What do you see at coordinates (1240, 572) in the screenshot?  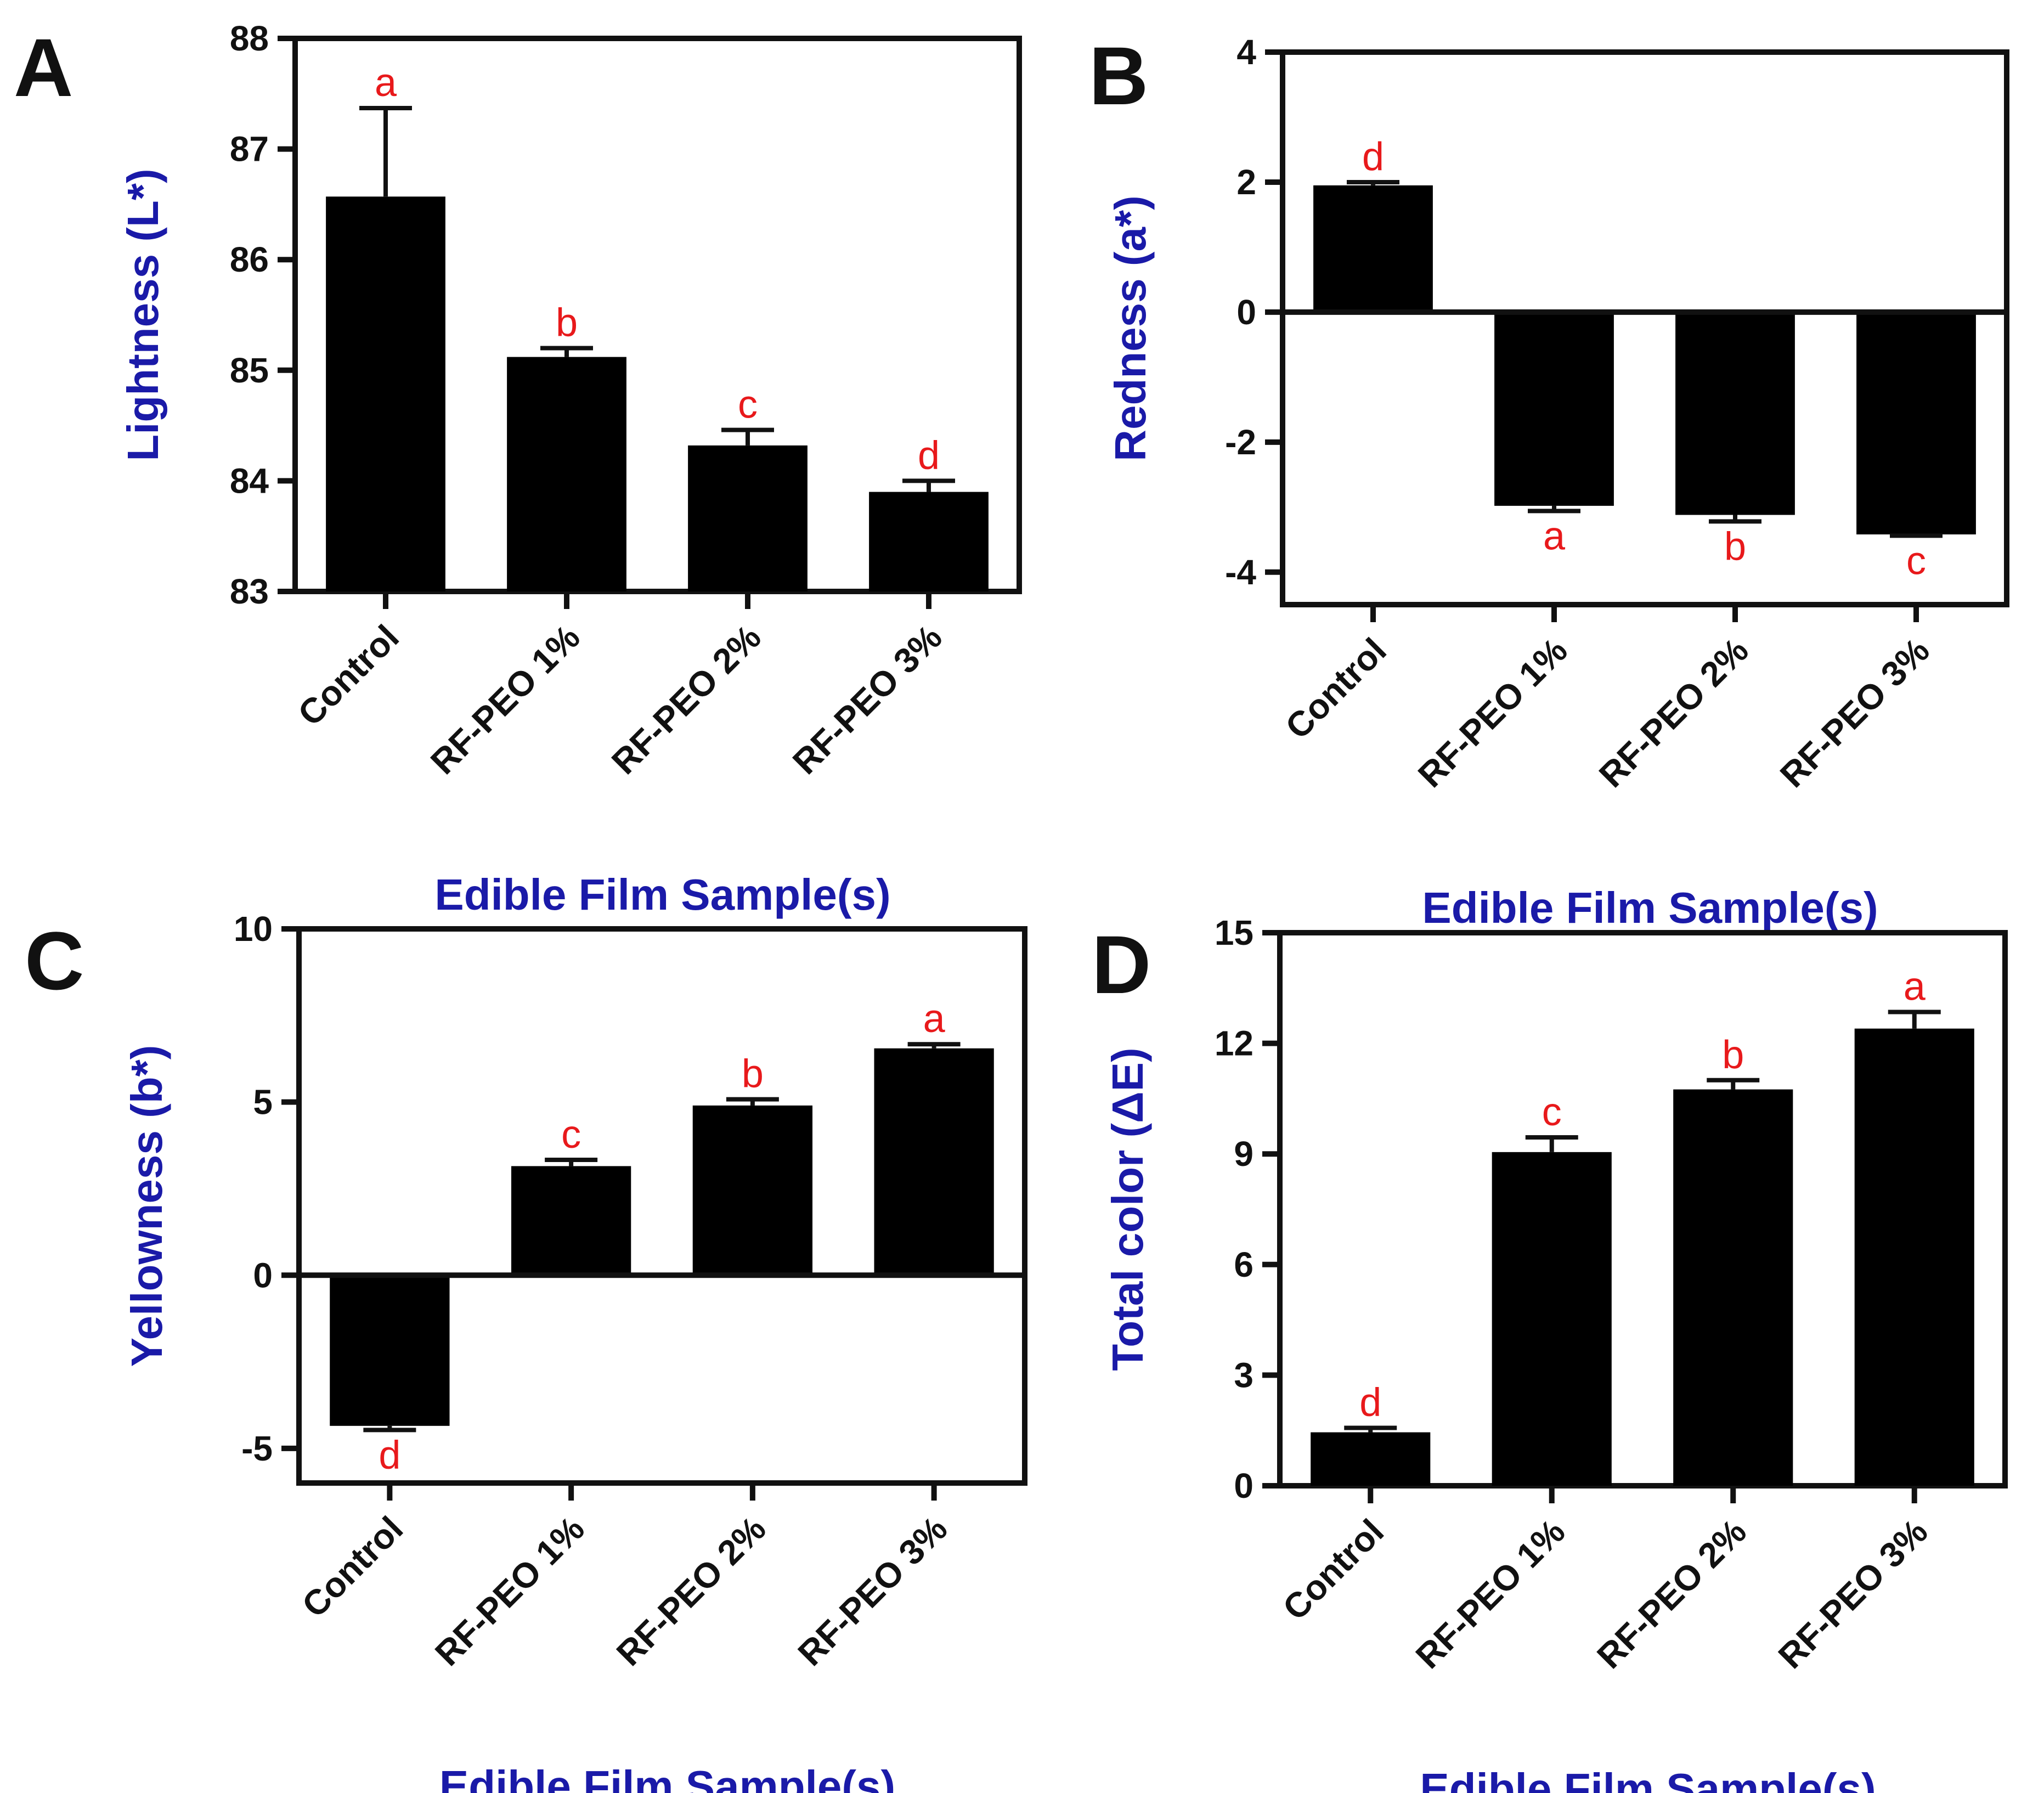 I see `y-tick-label: -4` at bounding box center [1240, 572].